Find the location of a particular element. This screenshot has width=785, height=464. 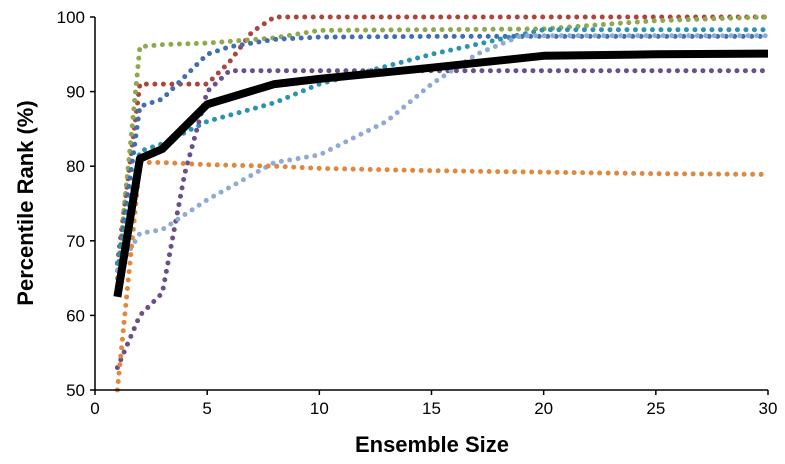

x-axis-title: Ensemble Size is located at coordinates (432, 444).